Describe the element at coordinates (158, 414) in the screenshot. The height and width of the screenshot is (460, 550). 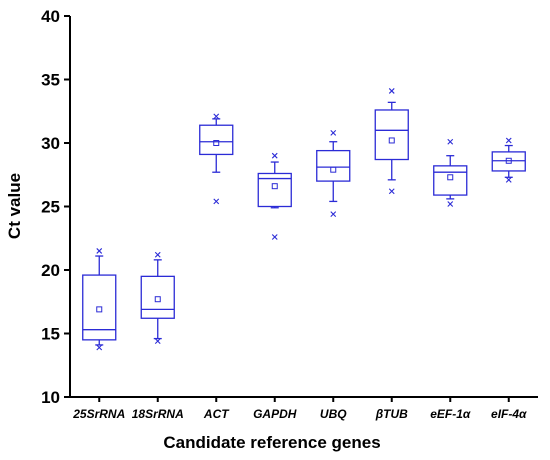
I see `x-tick-label: 18SrRNA` at that location.